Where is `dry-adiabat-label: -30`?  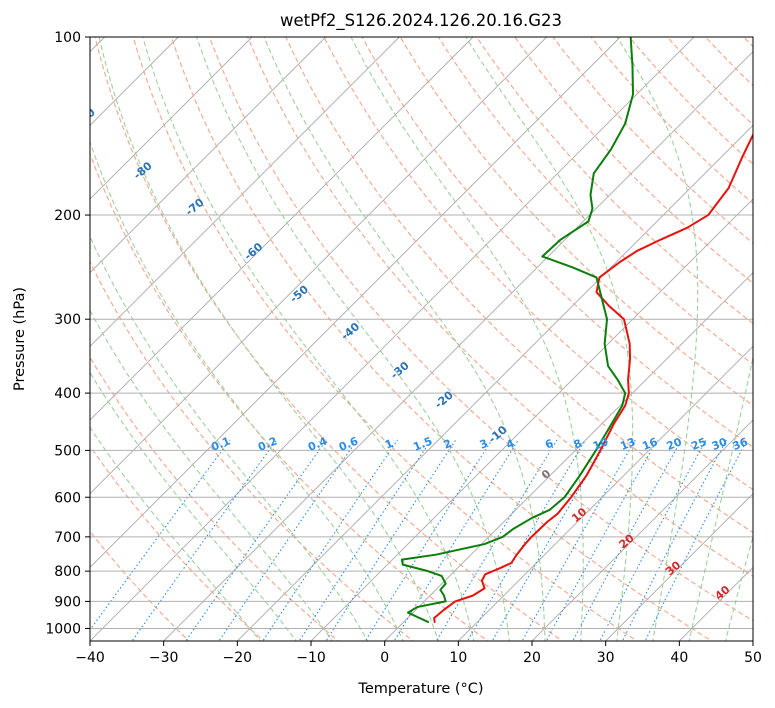 dry-adiabat-label: -30 is located at coordinates (400, 370).